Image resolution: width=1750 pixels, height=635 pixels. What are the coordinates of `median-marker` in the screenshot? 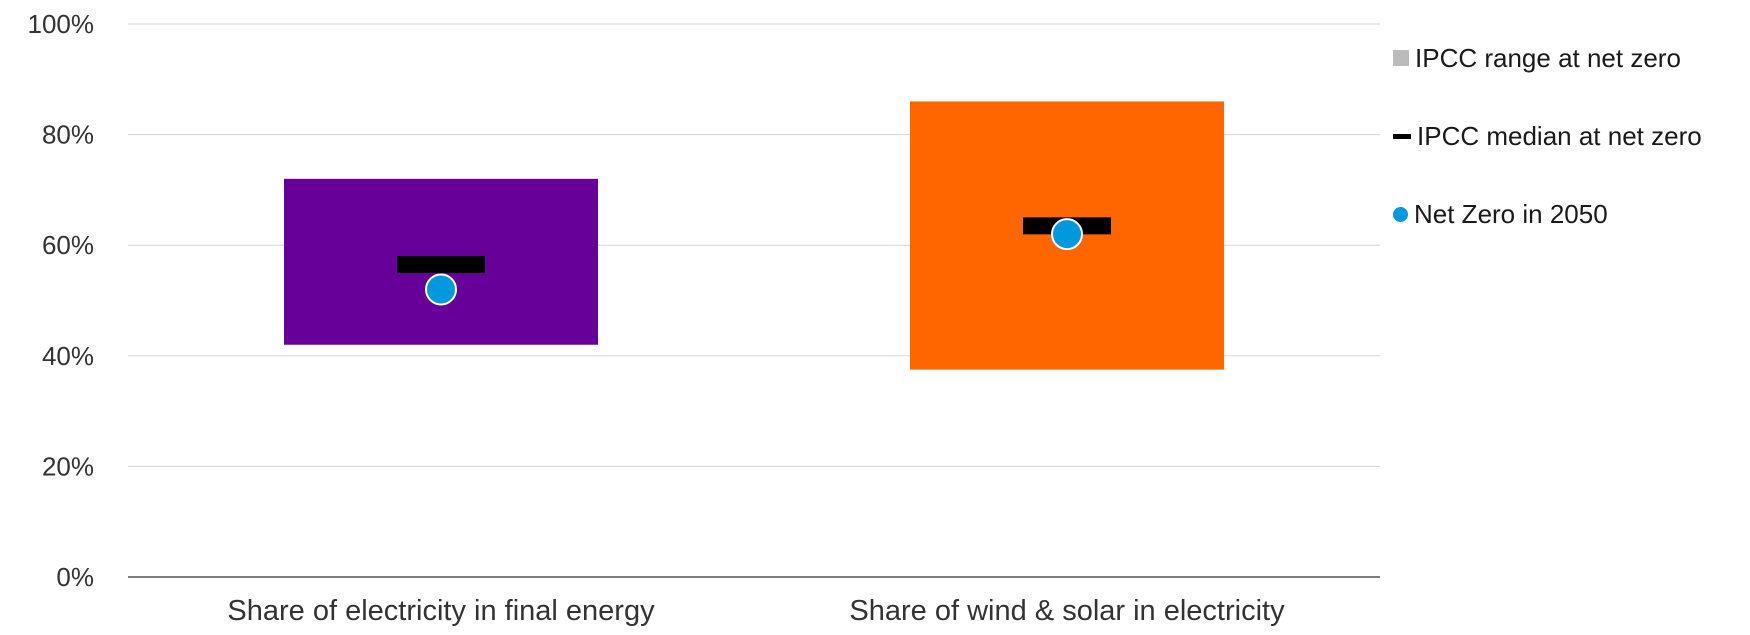 It's located at (441, 265).